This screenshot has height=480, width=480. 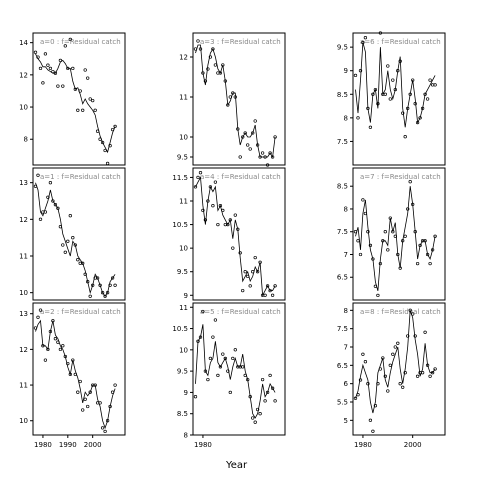 I want to click on fit-line-a=6, so click(x=395, y=85).